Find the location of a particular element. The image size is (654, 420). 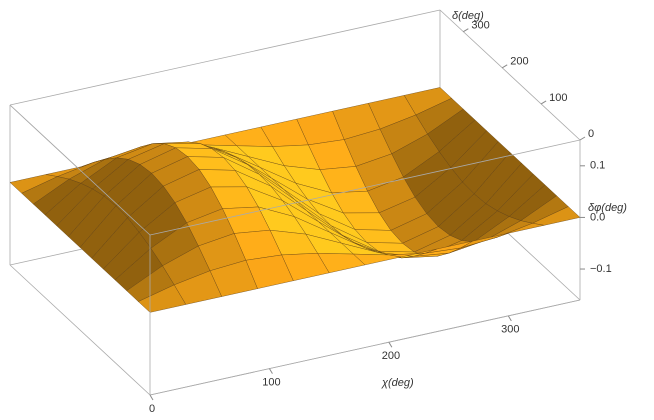

y-tick-label: 200 is located at coordinates (519, 62).